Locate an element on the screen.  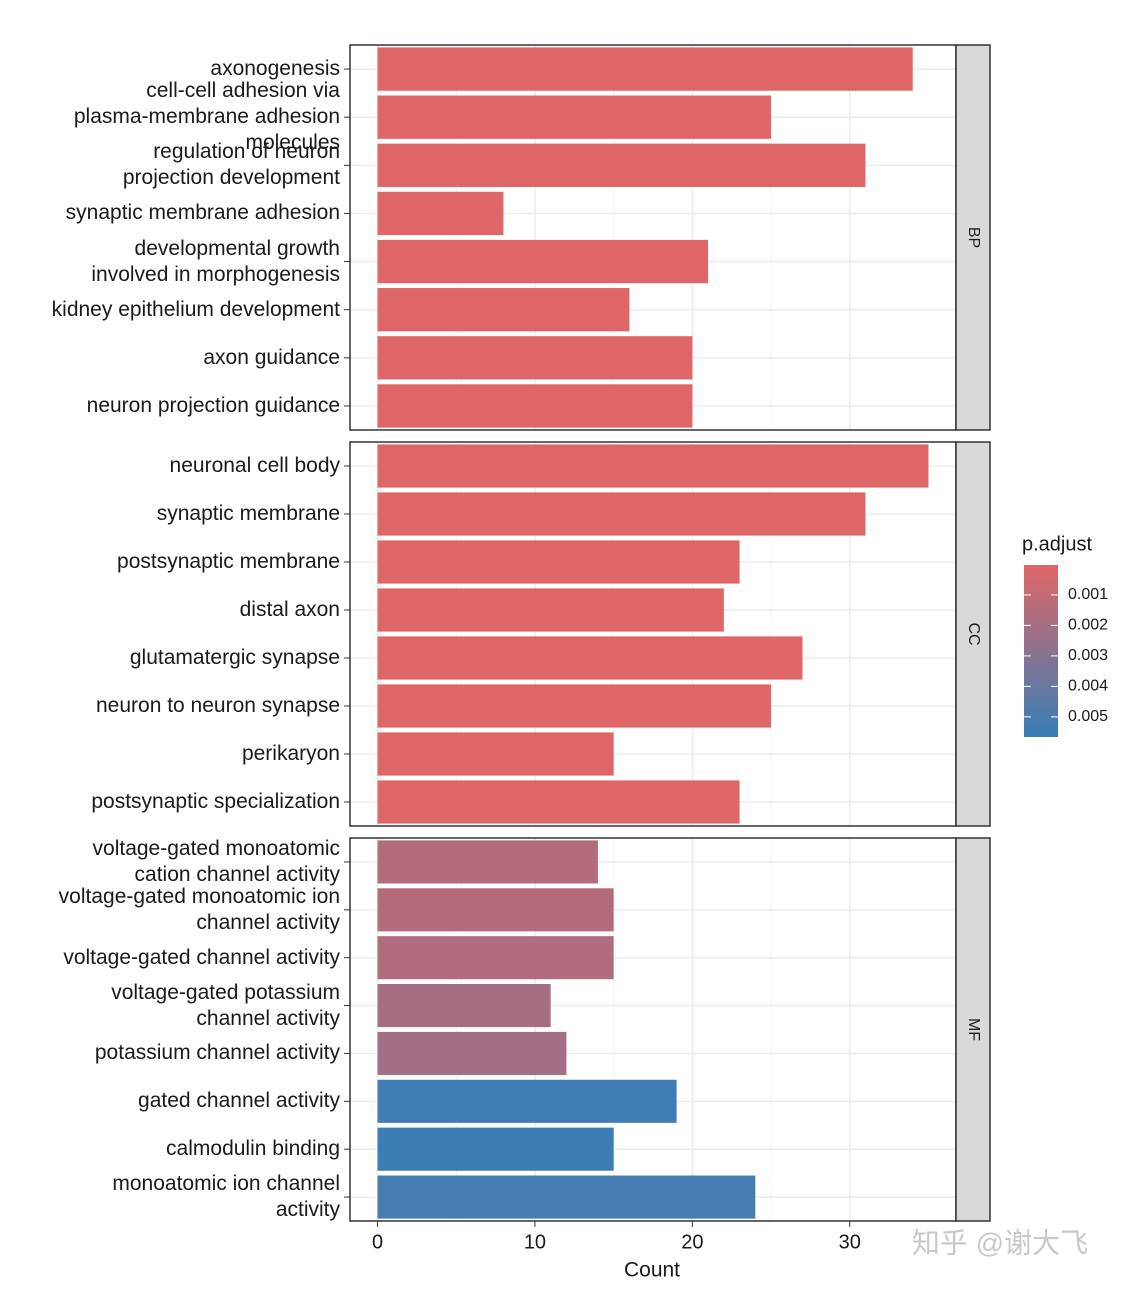
strip-label: MF is located at coordinates (973, 1029).